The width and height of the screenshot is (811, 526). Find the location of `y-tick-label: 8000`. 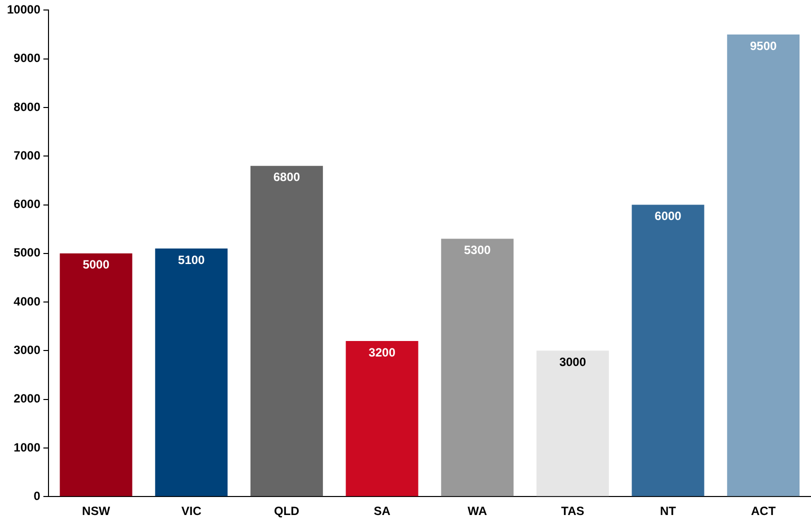

y-tick-label: 8000 is located at coordinates (27, 107).